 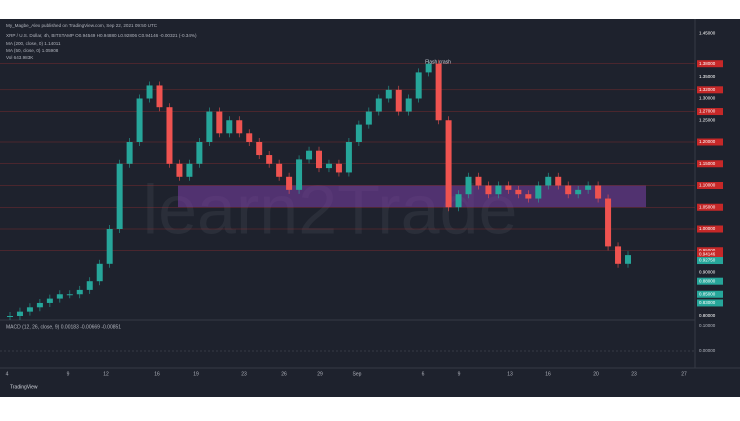 What do you see at coordinates (438, 62) in the screenshot?
I see `annotation: Flash crash` at bounding box center [438, 62].